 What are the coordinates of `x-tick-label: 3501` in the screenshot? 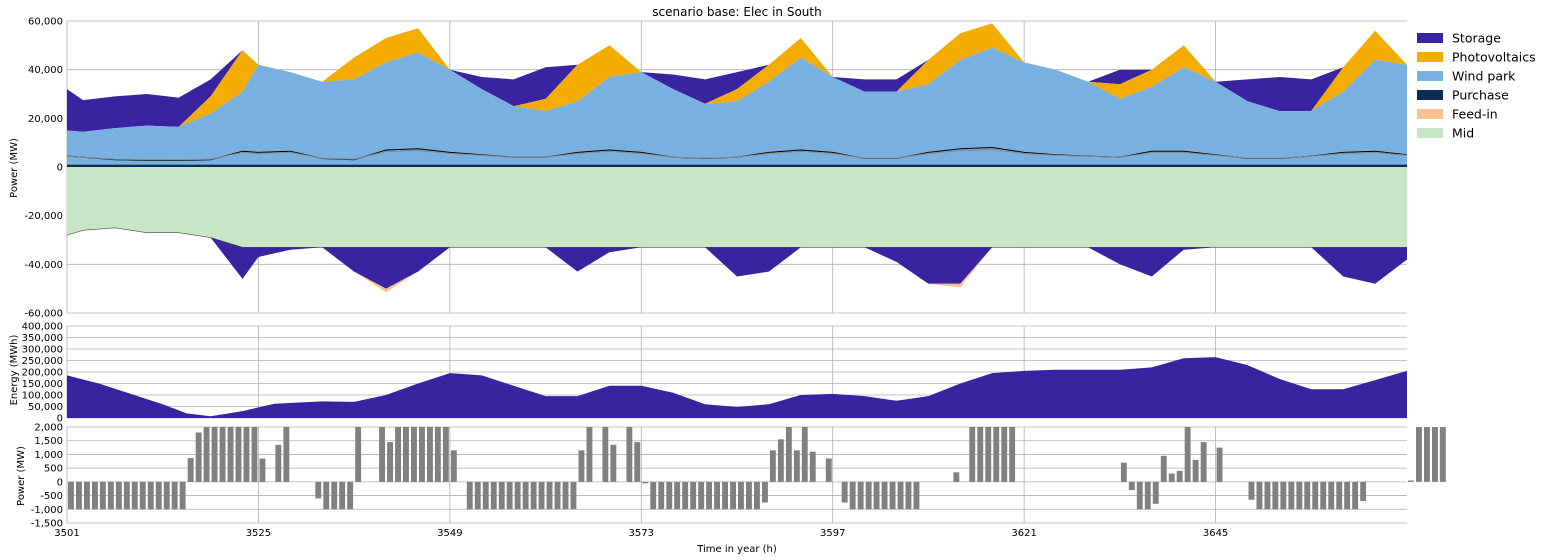 It's located at (66, 533).